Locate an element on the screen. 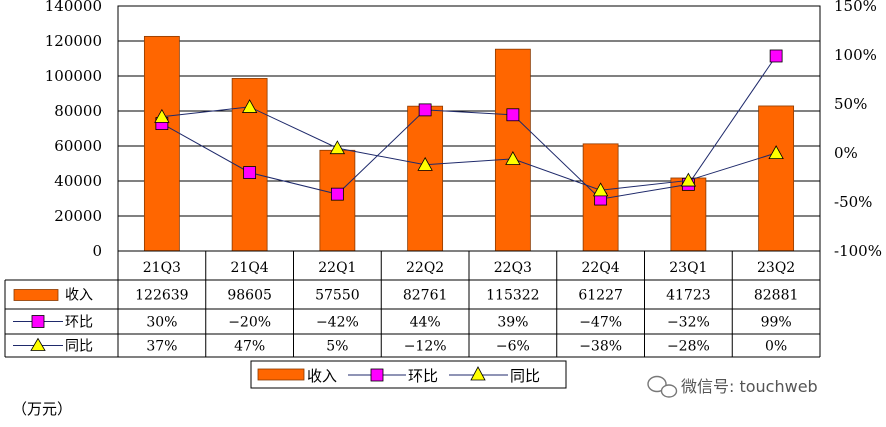 The width and height of the screenshot is (886, 427). y-left-tick-label: 140000 is located at coordinates (73, 7).